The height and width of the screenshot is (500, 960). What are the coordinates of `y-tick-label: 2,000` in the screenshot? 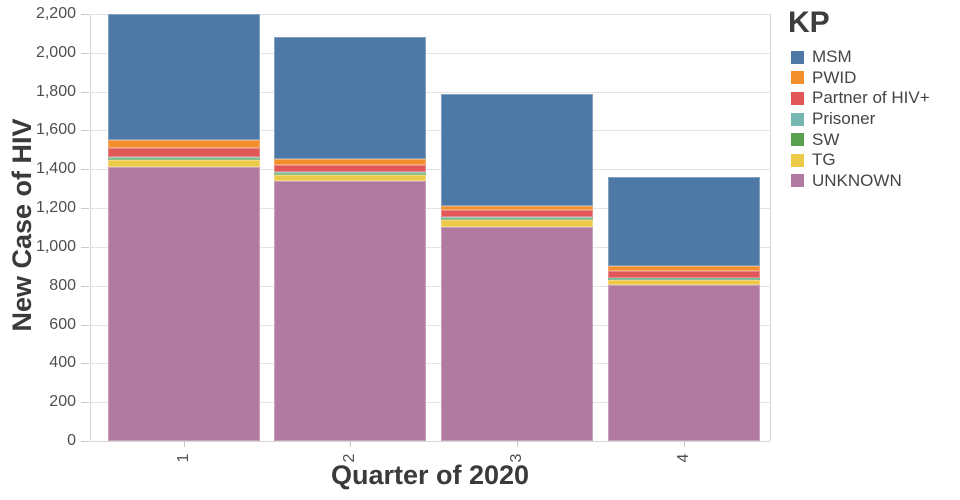 It's located at (55, 52).